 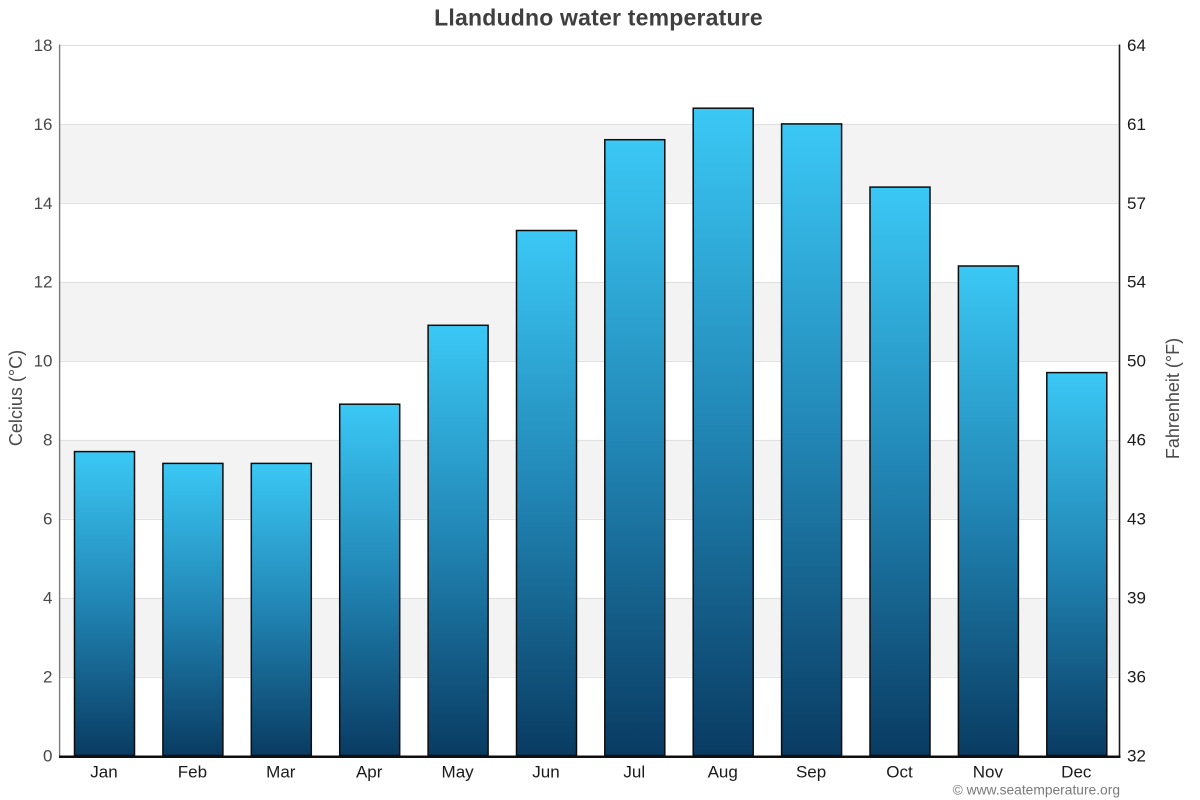 What do you see at coordinates (1076, 771) in the screenshot?
I see `svg-text: Dec` at bounding box center [1076, 771].